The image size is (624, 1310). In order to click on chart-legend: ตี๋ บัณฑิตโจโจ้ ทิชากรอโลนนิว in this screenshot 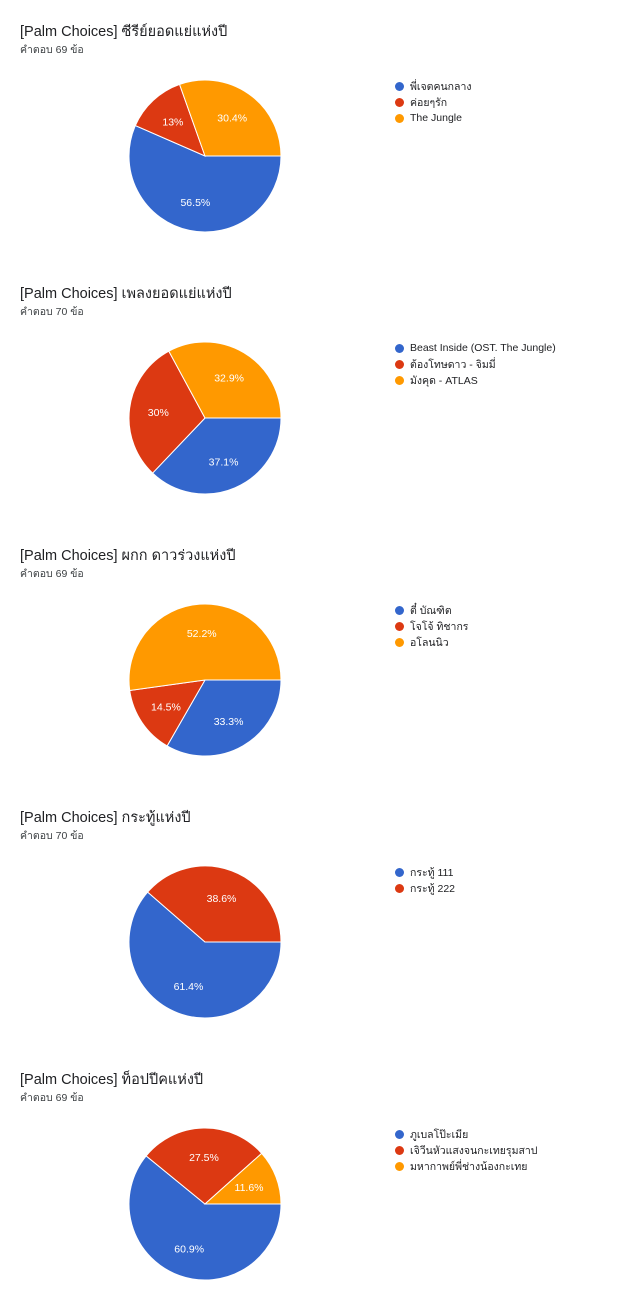, I will do `click(431, 626)`.